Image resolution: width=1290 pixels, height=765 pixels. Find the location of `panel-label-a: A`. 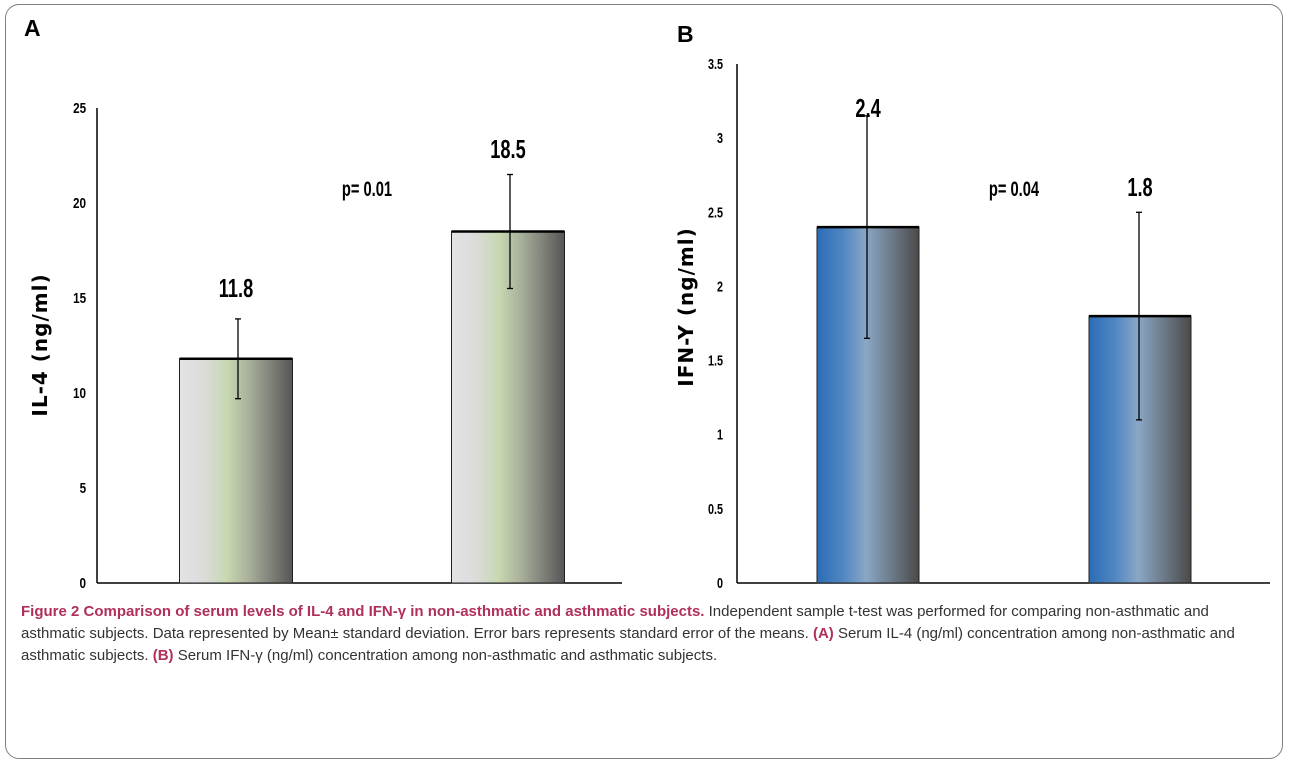

panel-label-a: A is located at coordinates (32, 28).